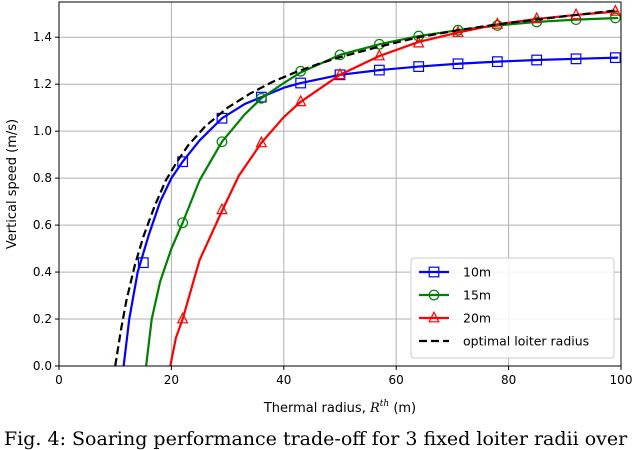 The height and width of the screenshot is (450, 640). Describe the element at coordinates (171, 380) in the screenshot. I see `x-tick-label: 20` at that location.